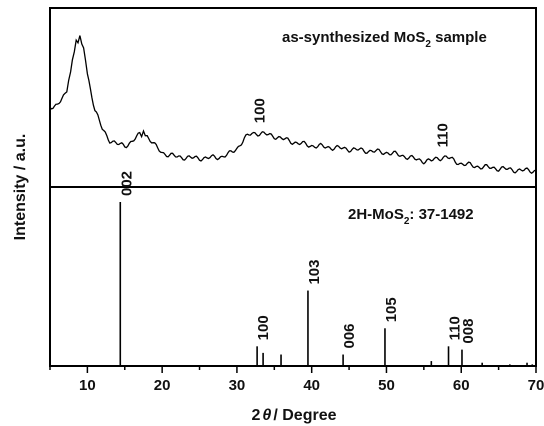  Describe the element at coordinates (162, 385) in the screenshot. I see `x-tick-label: 20` at that location.